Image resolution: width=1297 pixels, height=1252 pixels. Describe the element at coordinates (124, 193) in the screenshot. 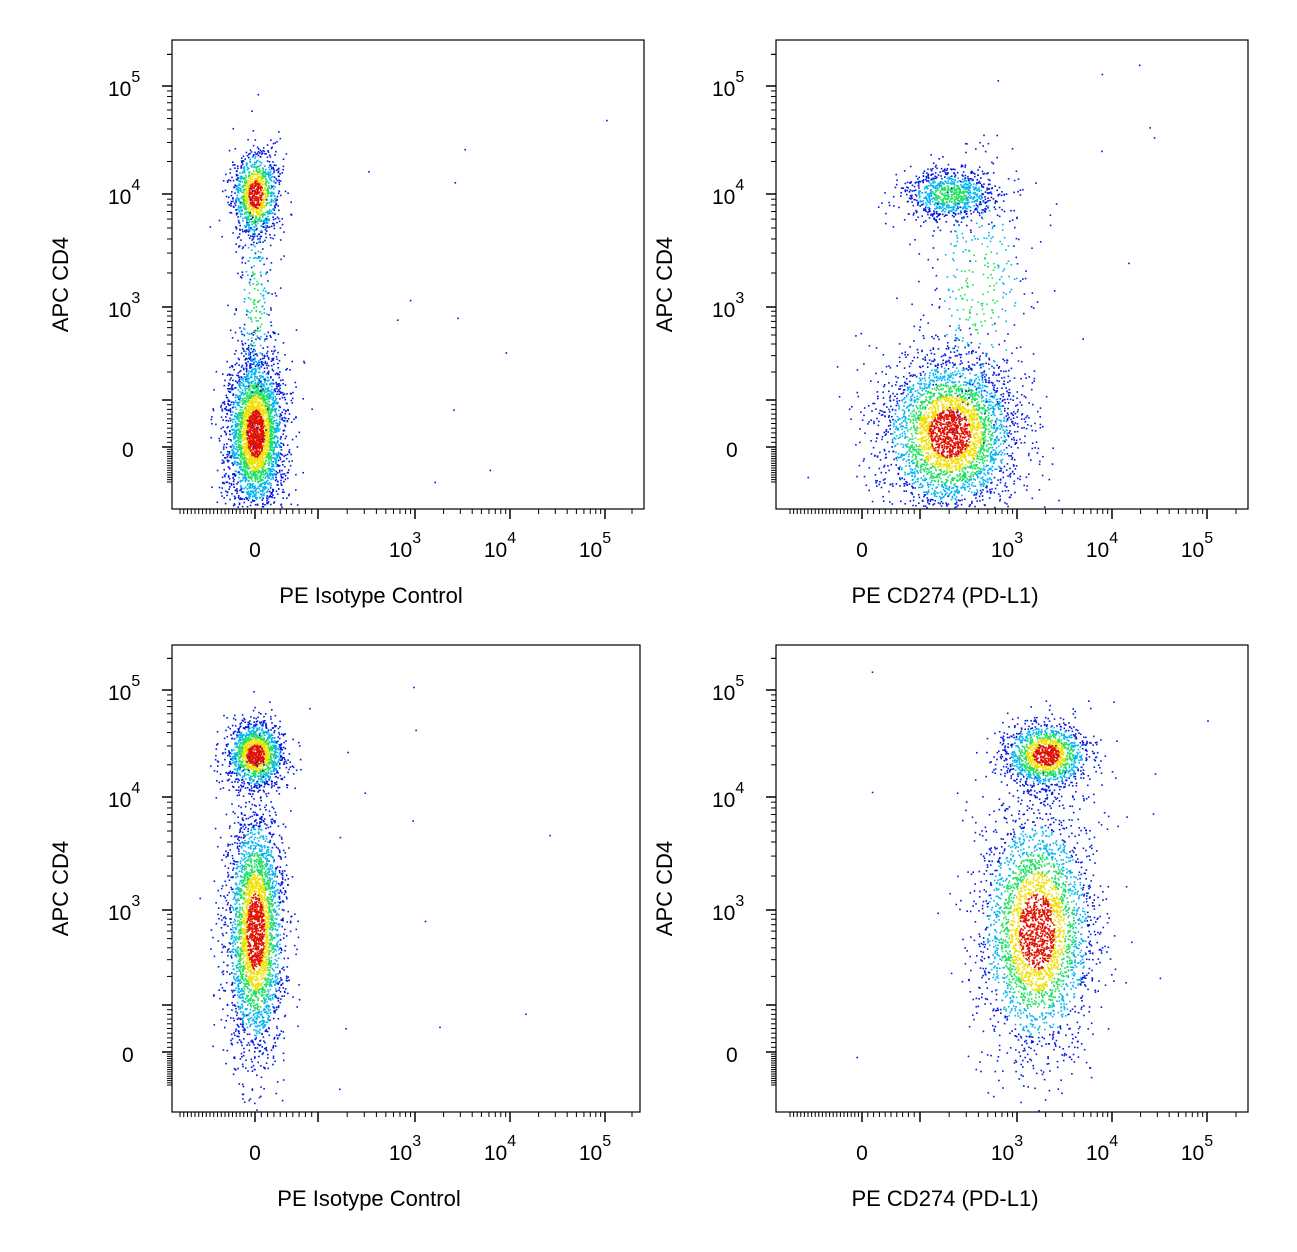

I see `y-tick-label: 104` at that location.